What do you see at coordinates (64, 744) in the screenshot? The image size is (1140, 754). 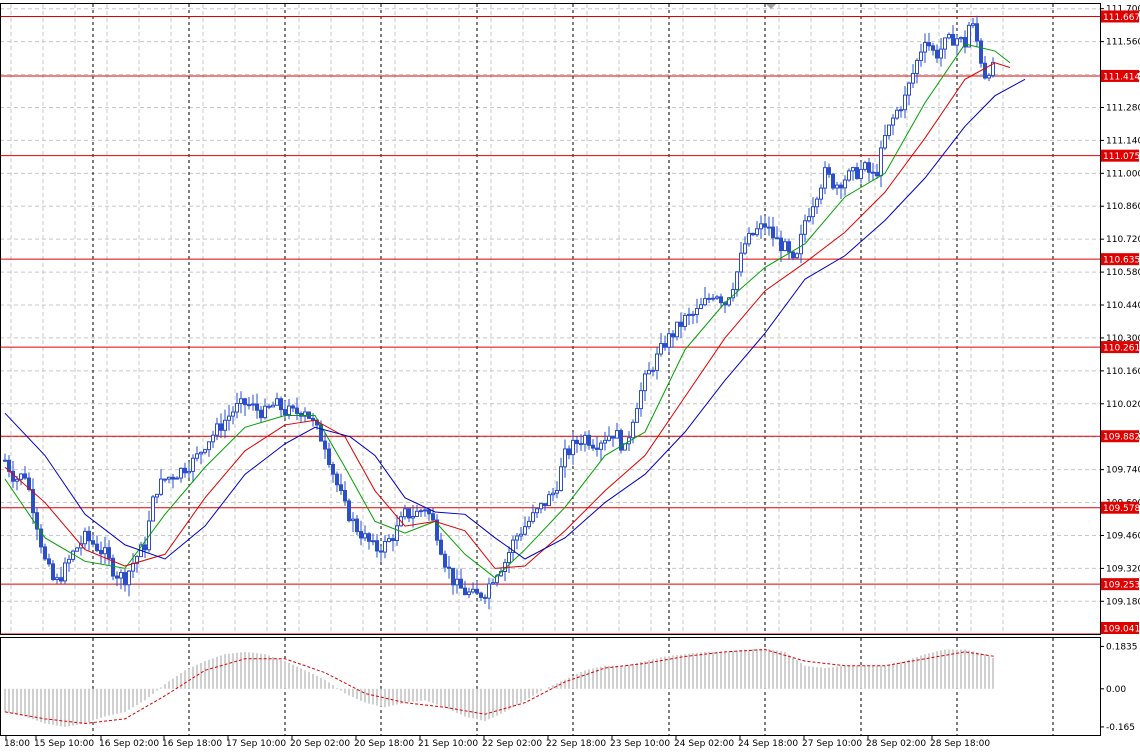 I see `time-tick-label: 15 Sep 10:00` at bounding box center [64, 744].